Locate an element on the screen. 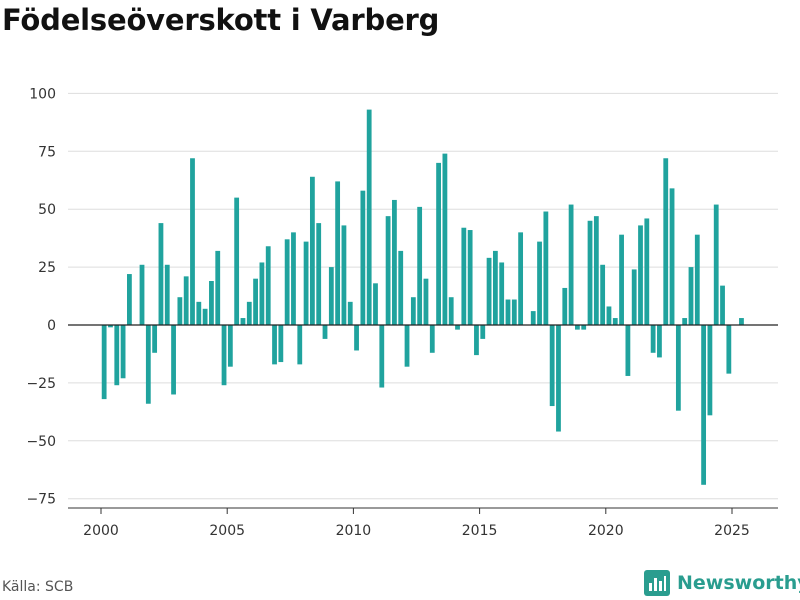  y-tick-label: 25 is located at coordinates (47, 268).